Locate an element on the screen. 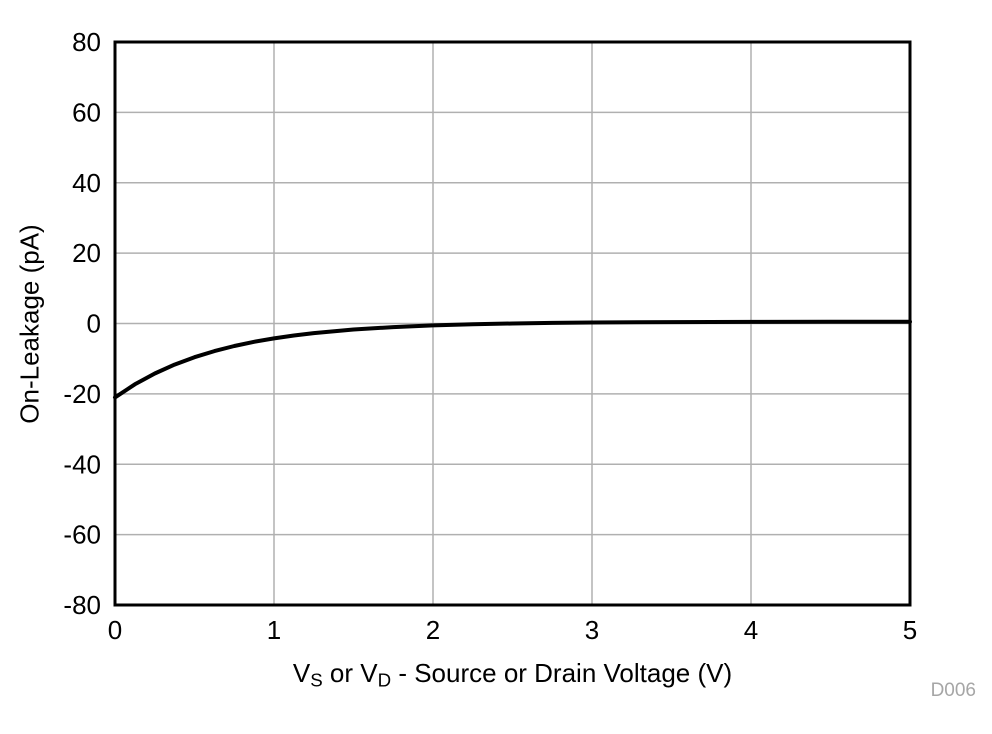  y-tick-label: -40 is located at coordinates (82, 464).